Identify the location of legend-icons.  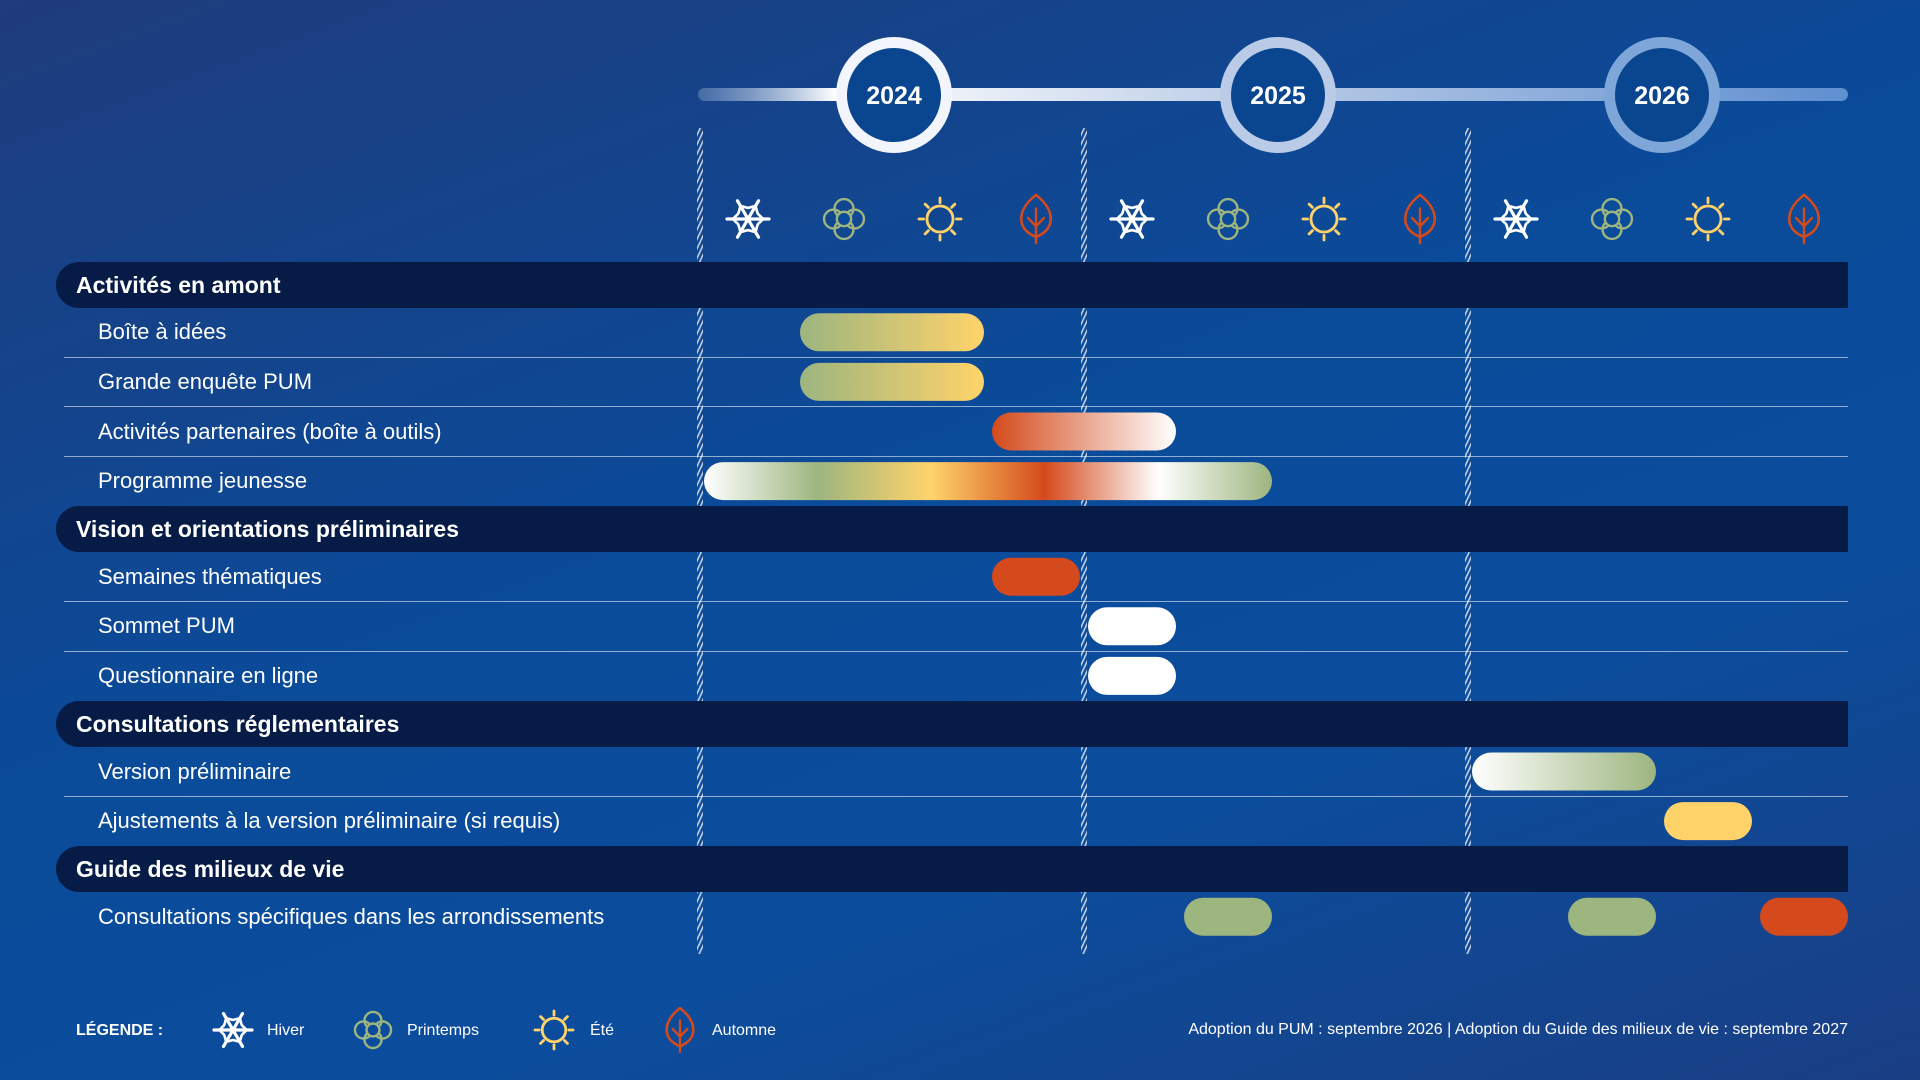
(453, 1030).